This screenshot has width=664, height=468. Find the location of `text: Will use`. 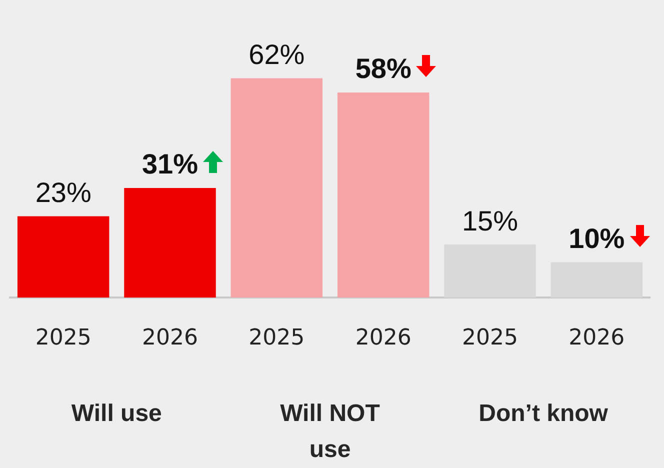

text: Will use is located at coordinates (116, 414).